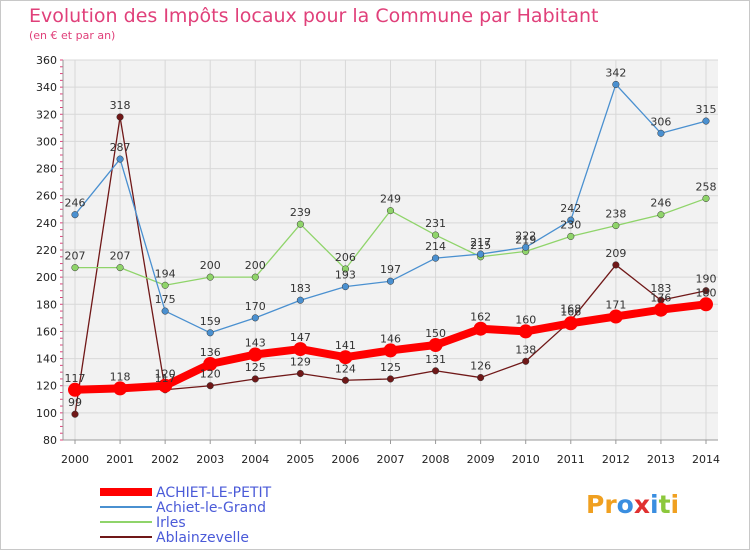 The width and height of the screenshot is (750, 550). What do you see at coordinates (345, 368) in the screenshot?
I see `data-label: 124` at bounding box center [345, 368].